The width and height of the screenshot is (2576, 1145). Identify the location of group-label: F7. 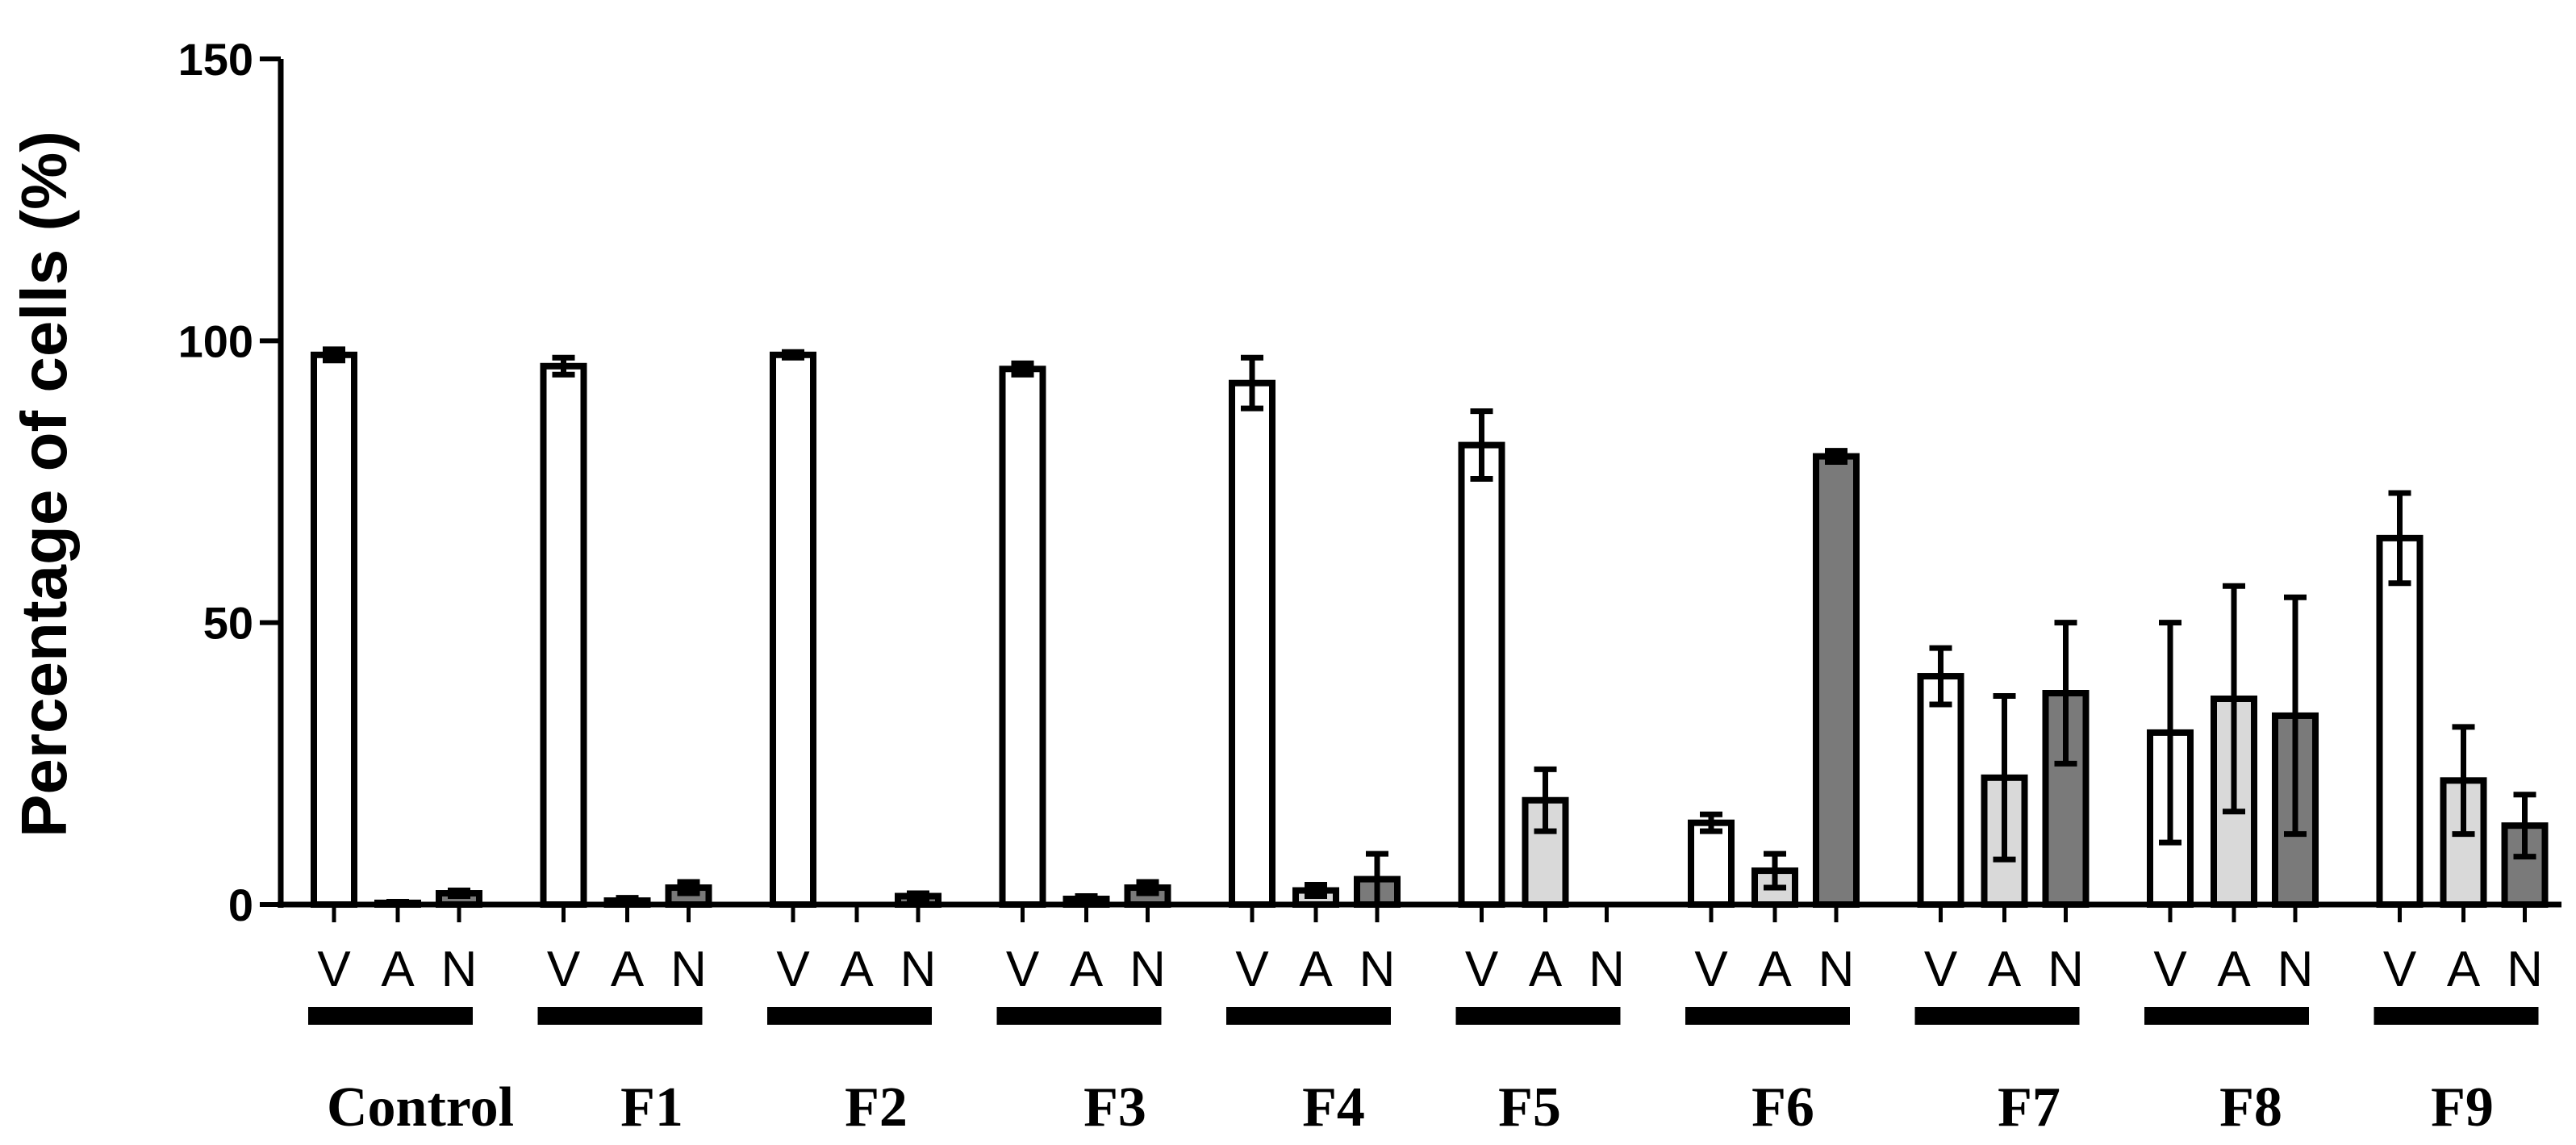
(2029, 1107).